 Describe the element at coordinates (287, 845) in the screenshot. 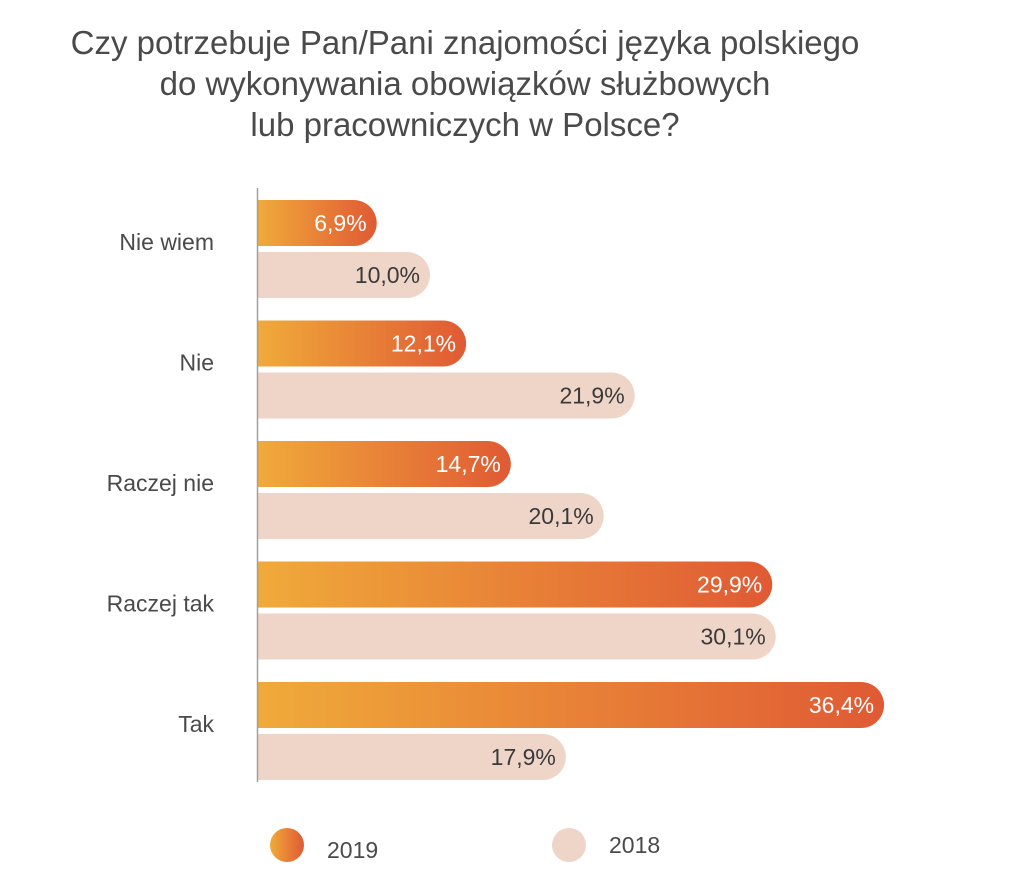

I see `legend-swatch-2019` at that location.